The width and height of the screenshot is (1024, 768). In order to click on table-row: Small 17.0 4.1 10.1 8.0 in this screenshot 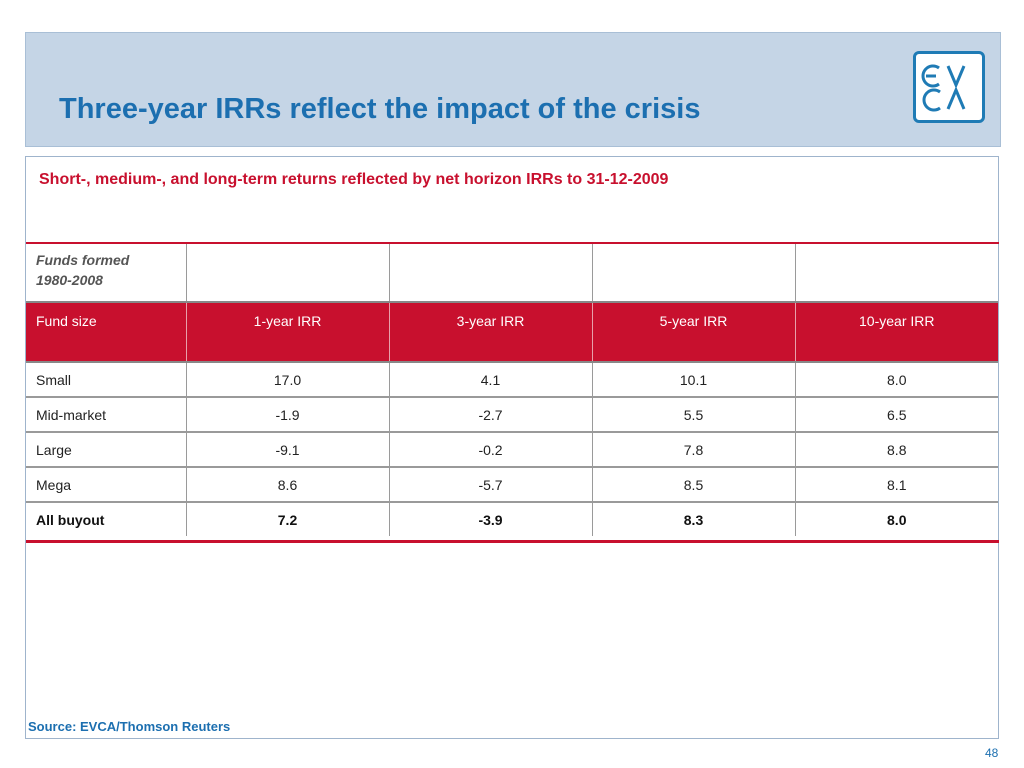, I will do `click(512, 380)`.